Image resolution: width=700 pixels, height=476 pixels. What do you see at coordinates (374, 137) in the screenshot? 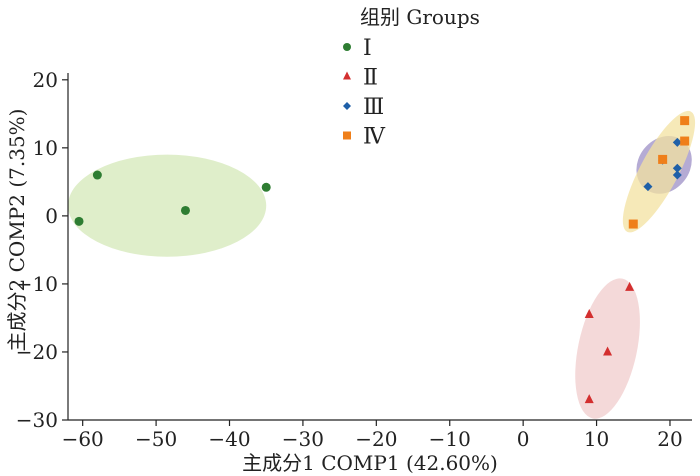
I see `legend-label-4: Ⅳ` at bounding box center [374, 137].